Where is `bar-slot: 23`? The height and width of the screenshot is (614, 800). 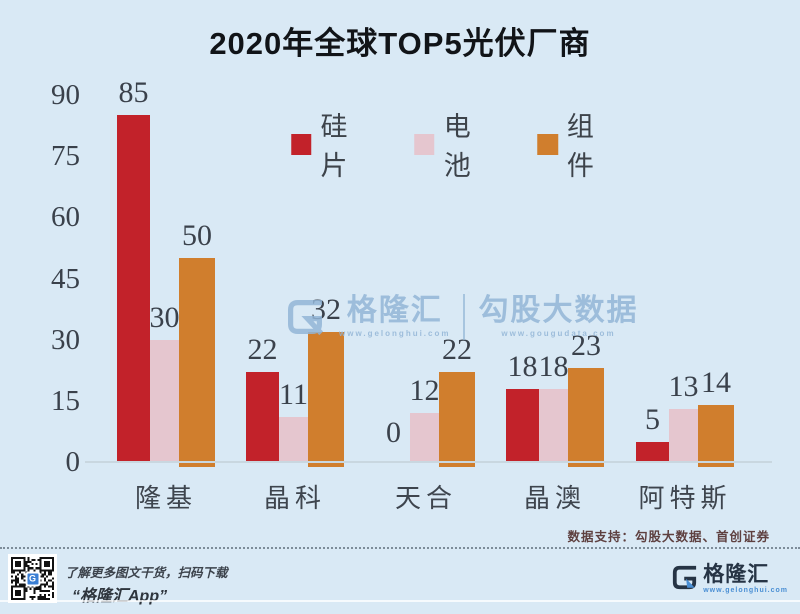
bar-slot: 23 is located at coordinates (586, 281).